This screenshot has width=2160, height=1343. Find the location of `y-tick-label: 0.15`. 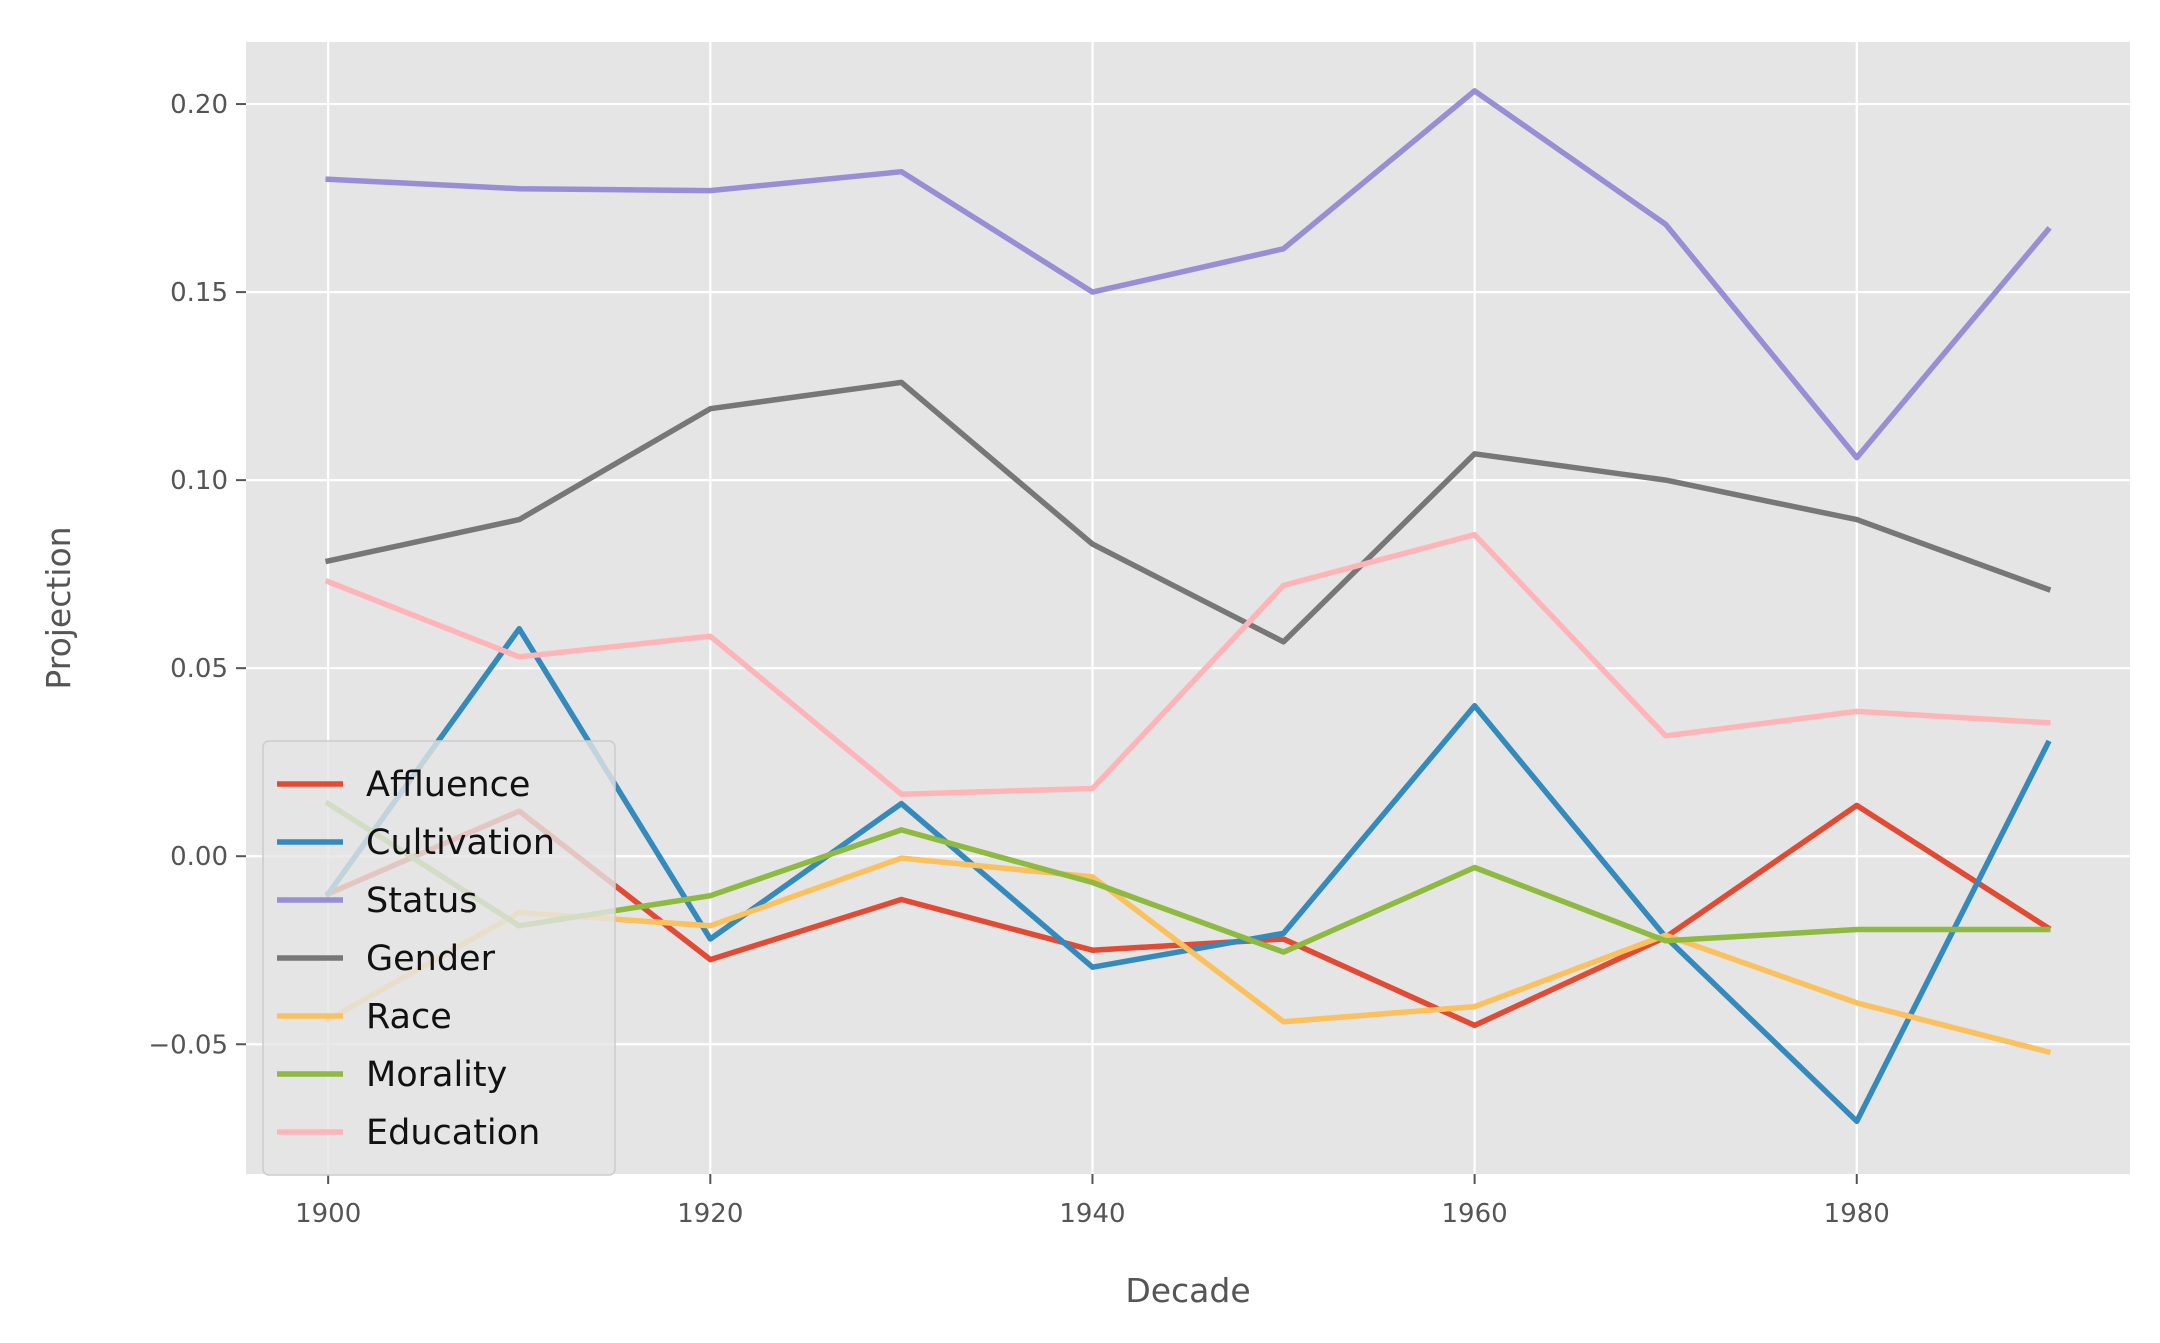

y-tick-label: 0.15 is located at coordinates (199, 293).